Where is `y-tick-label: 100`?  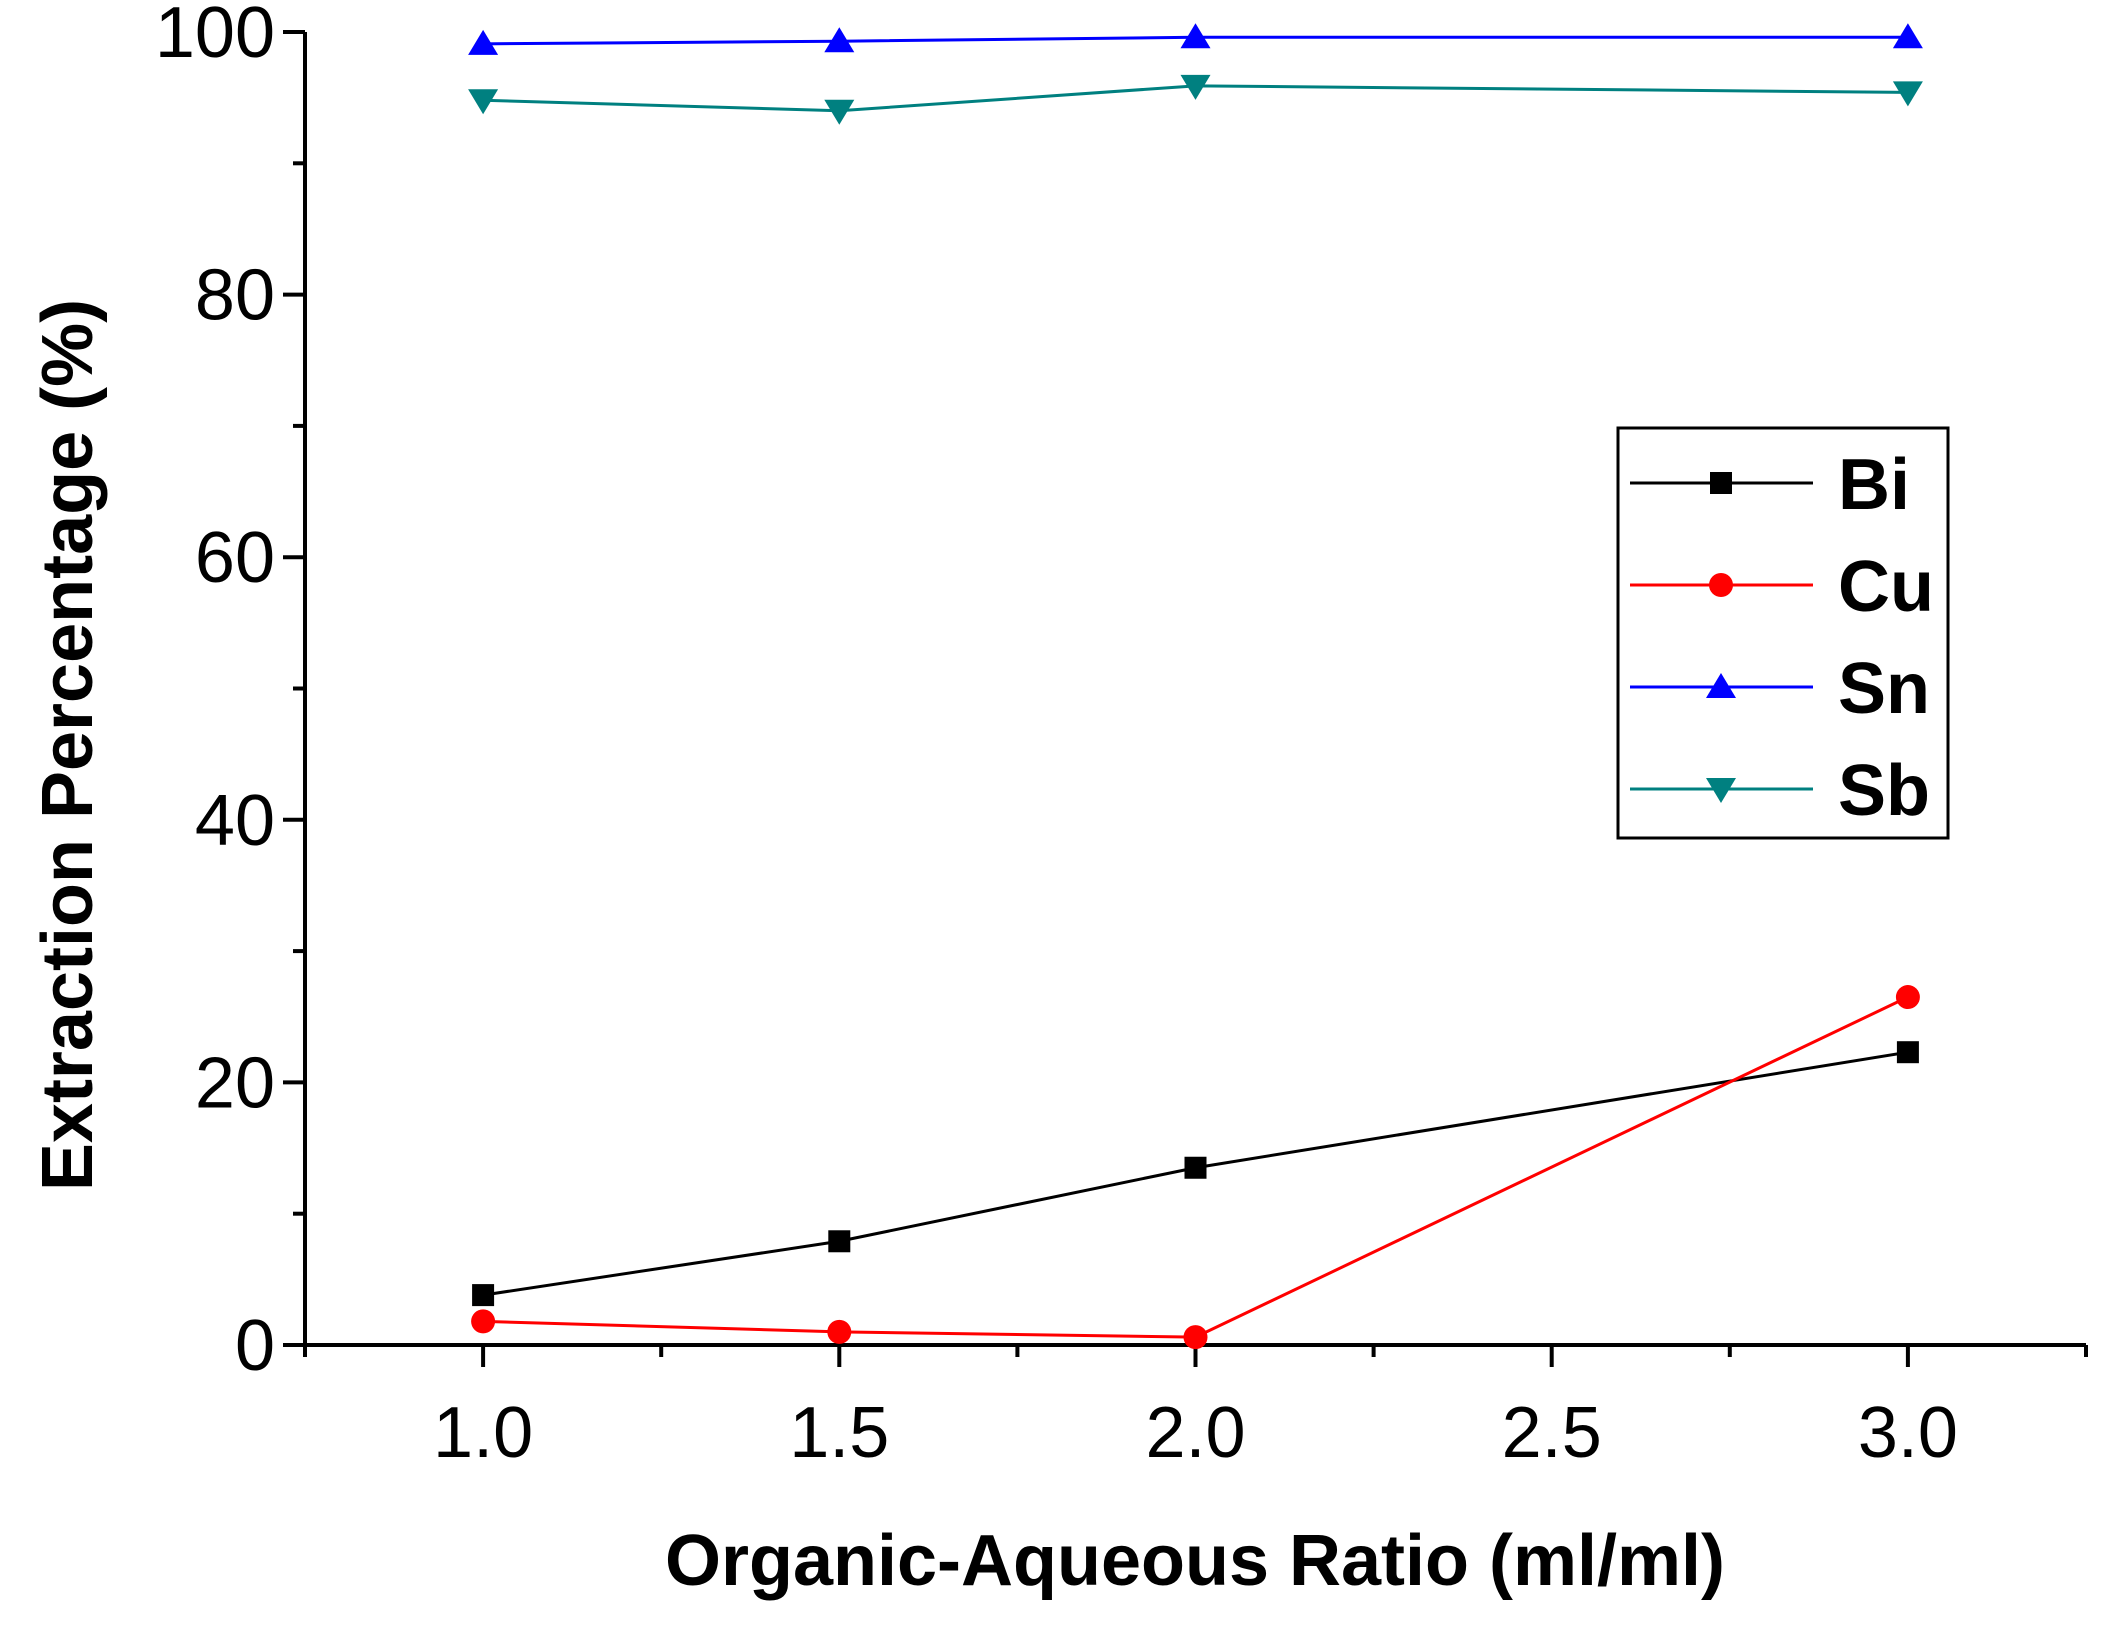
y-tick-label: 100 is located at coordinates (215, 36).